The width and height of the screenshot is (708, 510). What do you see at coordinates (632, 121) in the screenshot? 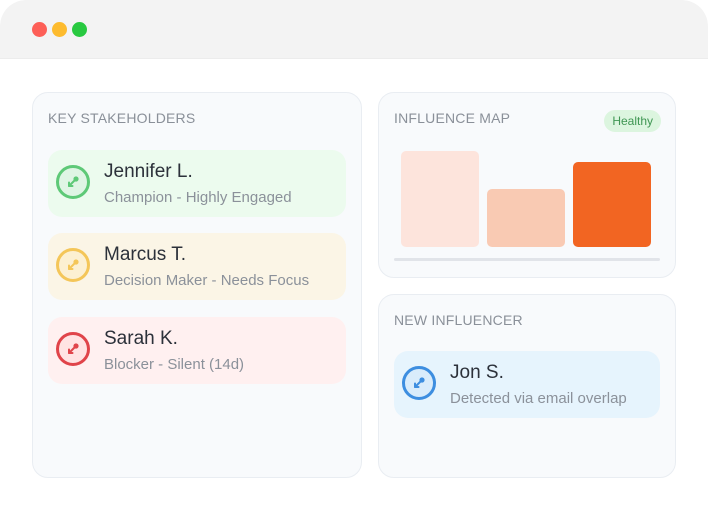
I see `health-status-badge: Healthy` at bounding box center [632, 121].